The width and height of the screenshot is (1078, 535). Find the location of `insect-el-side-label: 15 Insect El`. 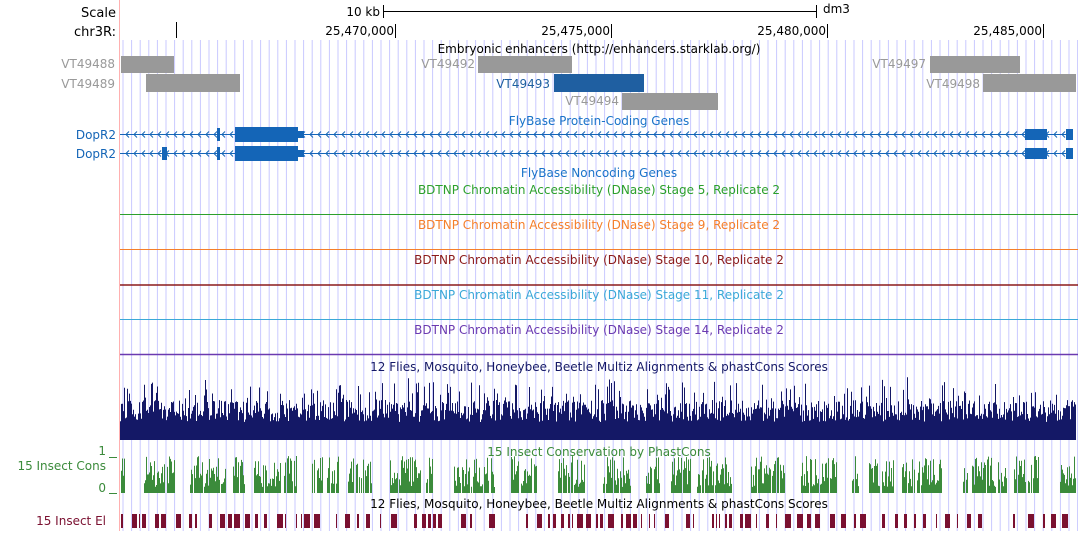

insect-el-side-label: 15 Insect El is located at coordinates (71, 521).